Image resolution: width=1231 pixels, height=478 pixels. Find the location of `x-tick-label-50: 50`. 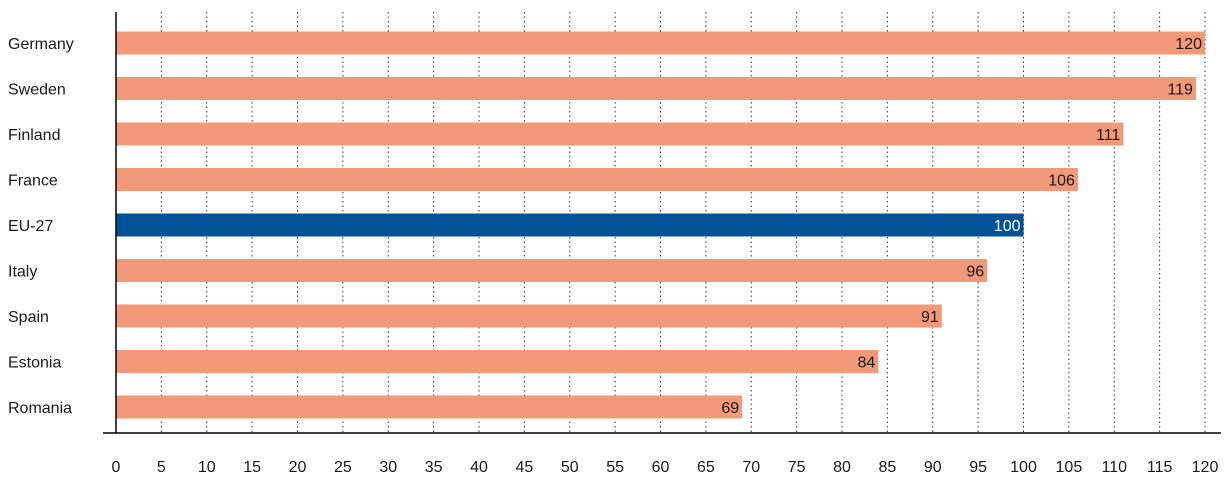

x-tick-label-50: 50 is located at coordinates (570, 467).